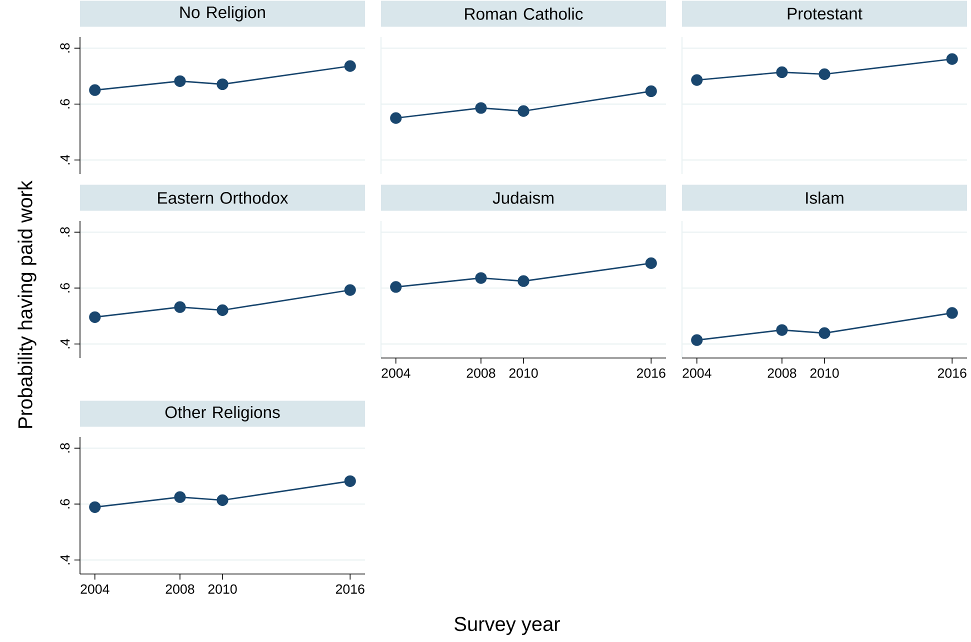 This screenshot has height=642, width=971. Describe the element at coordinates (524, 14) in the screenshot. I see `chart-title: Roman Catholic` at that location.